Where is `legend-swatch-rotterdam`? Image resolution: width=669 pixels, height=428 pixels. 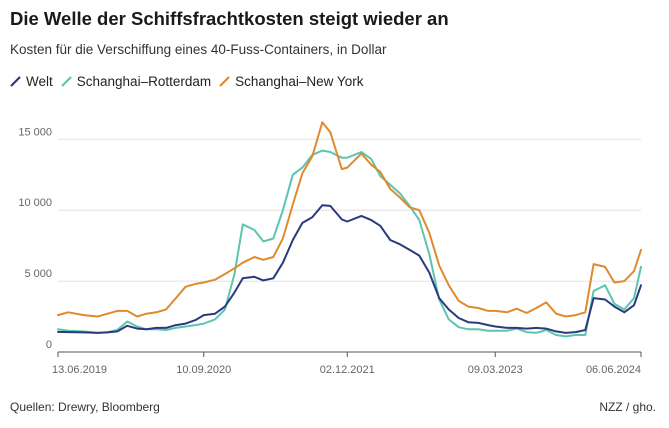
legend-swatch-rotterdam is located at coordinates (66, 81).